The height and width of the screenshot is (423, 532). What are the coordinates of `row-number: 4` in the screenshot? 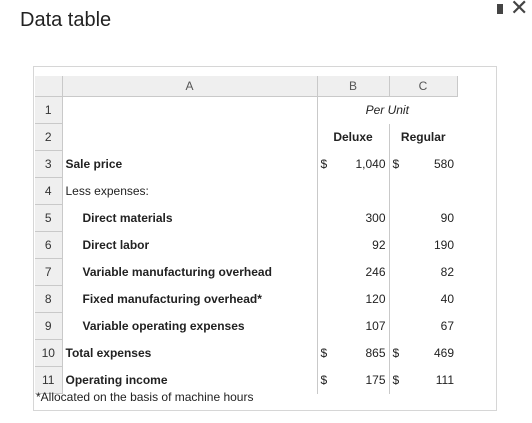 It's located at (49, 191).